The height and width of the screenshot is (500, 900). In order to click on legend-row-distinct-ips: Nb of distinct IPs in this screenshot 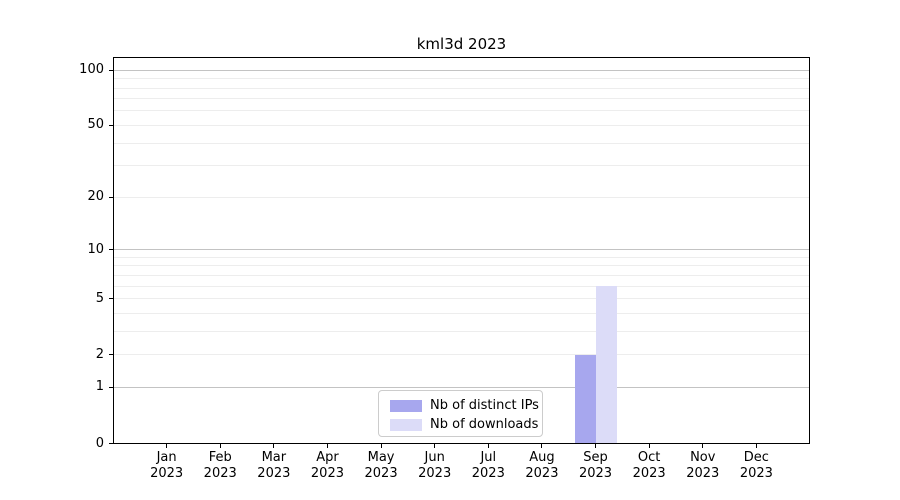, I will do `click(466, 405)`.